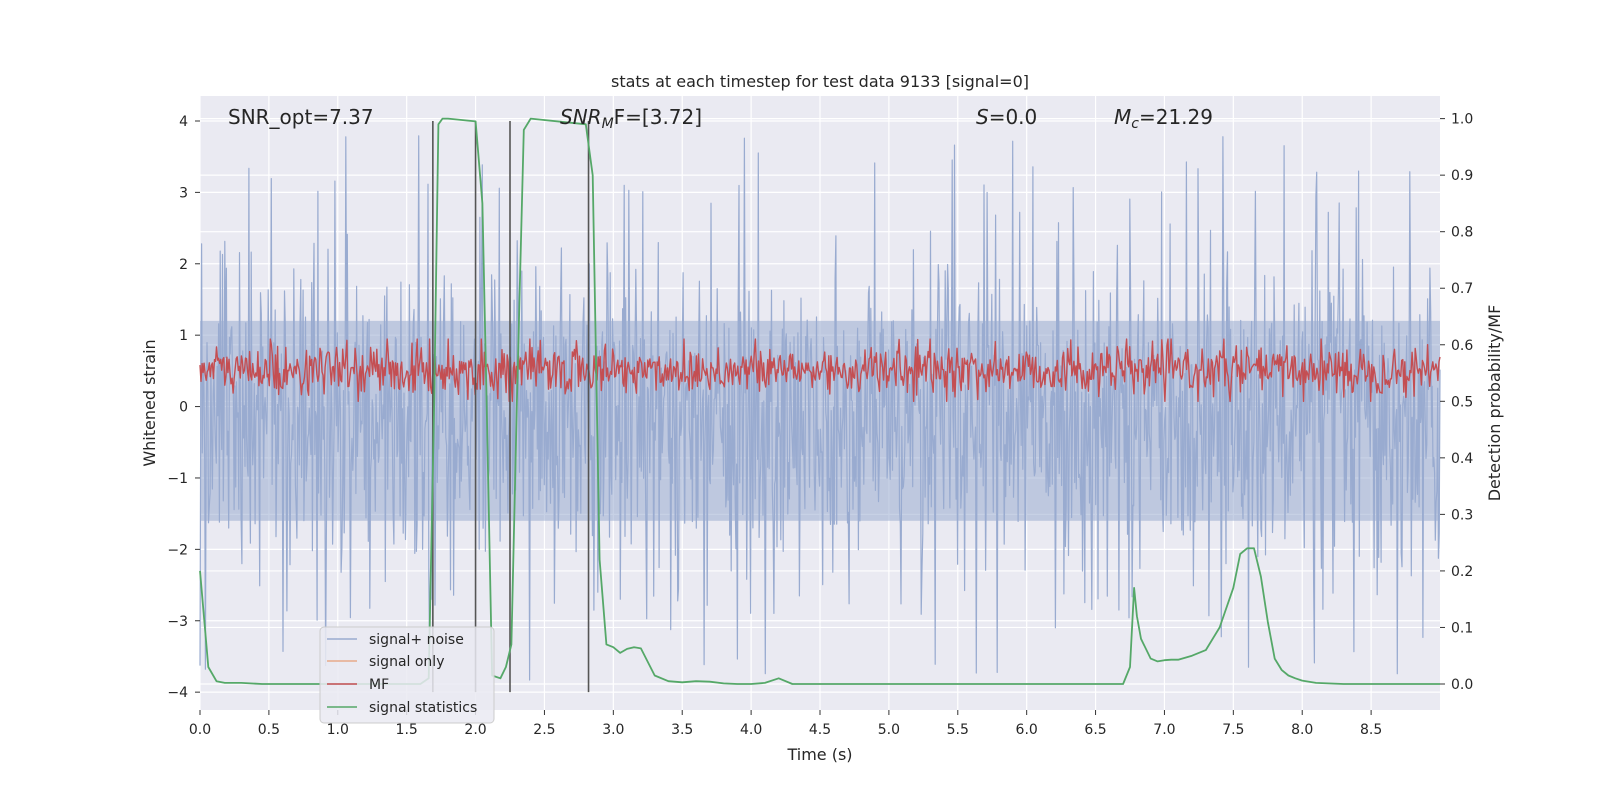 This screenshot has height=800, width=1600. What do you see at coordinates (177, 622) in the screenshot?
I see `y-tick-label: −3` at bounding box center [177, 622].